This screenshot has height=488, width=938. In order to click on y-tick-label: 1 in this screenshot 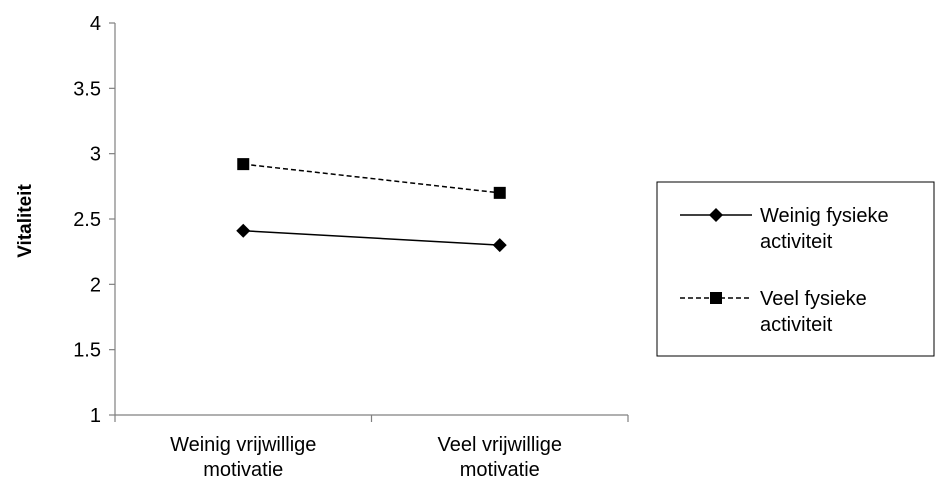, I will do `click(95, 416)`.